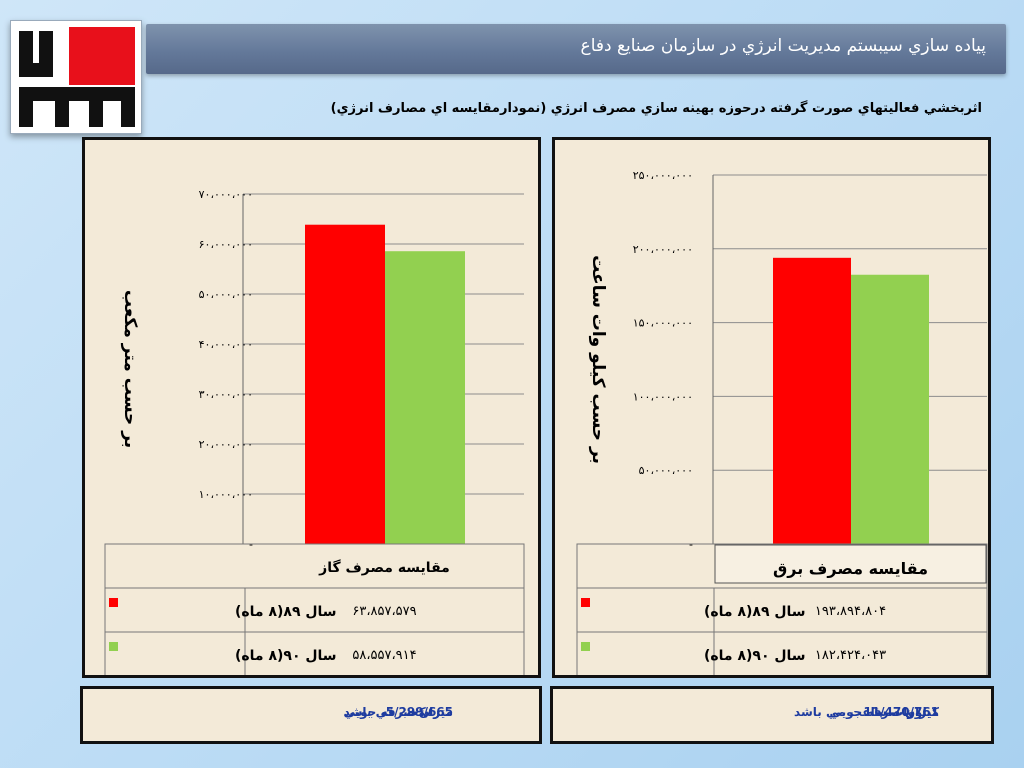 The width and height of the screenshot is (1024, 768). I want to click on elec-category-box, so click(850, 564).